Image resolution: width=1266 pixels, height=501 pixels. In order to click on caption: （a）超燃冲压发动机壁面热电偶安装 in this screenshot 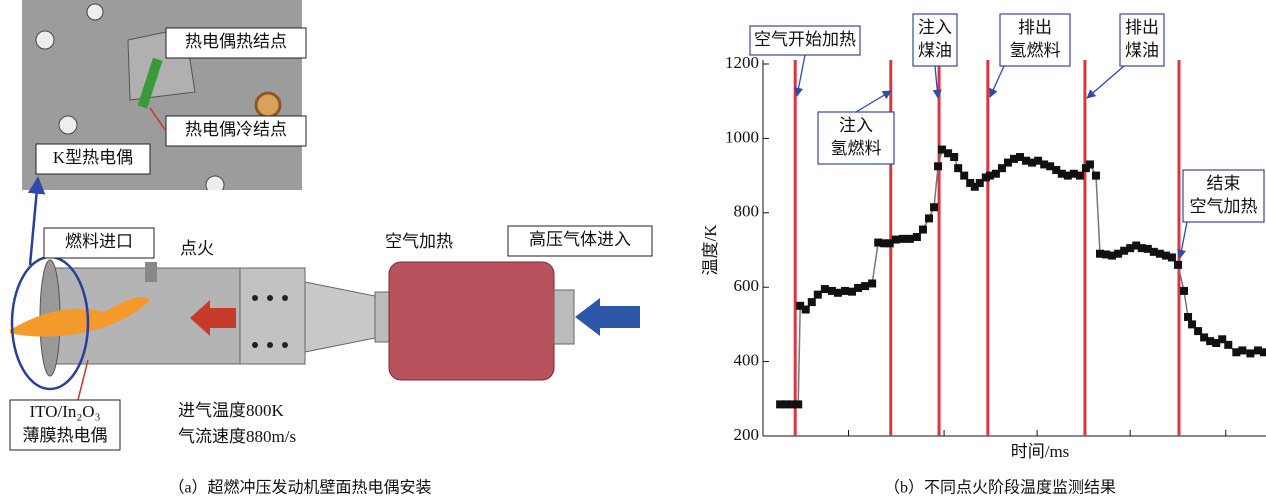, I will do `click(299, 487)`.